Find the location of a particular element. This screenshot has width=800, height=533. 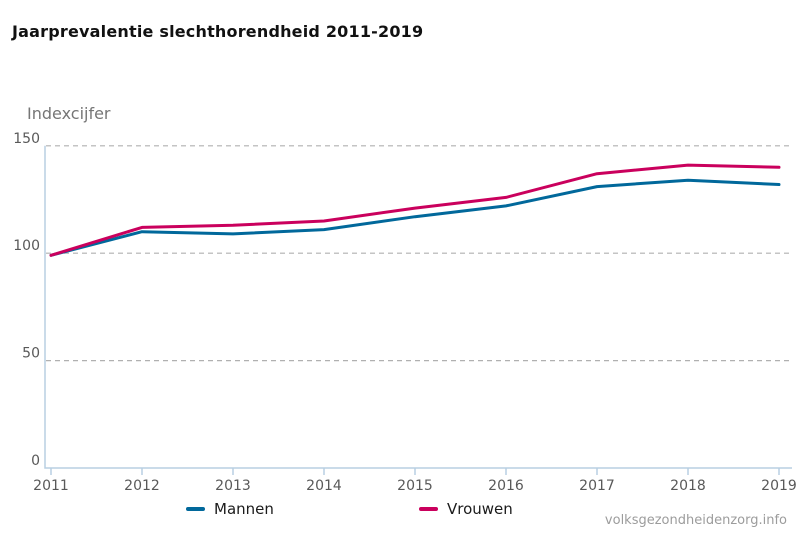

legend-swatch-vrouwen is located at coordinates (428, 509).